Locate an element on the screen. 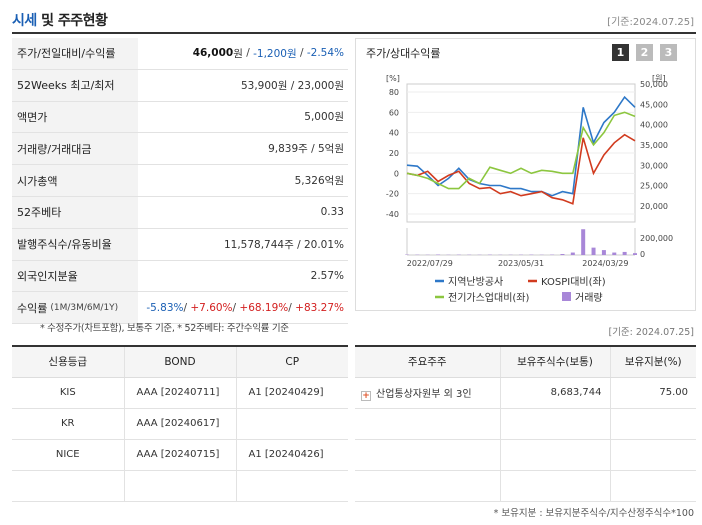 Image resolution: width=702 pixels, height=525 pixels. row-mcap-value: 5,326억원 is located at coordinates (319, 181).